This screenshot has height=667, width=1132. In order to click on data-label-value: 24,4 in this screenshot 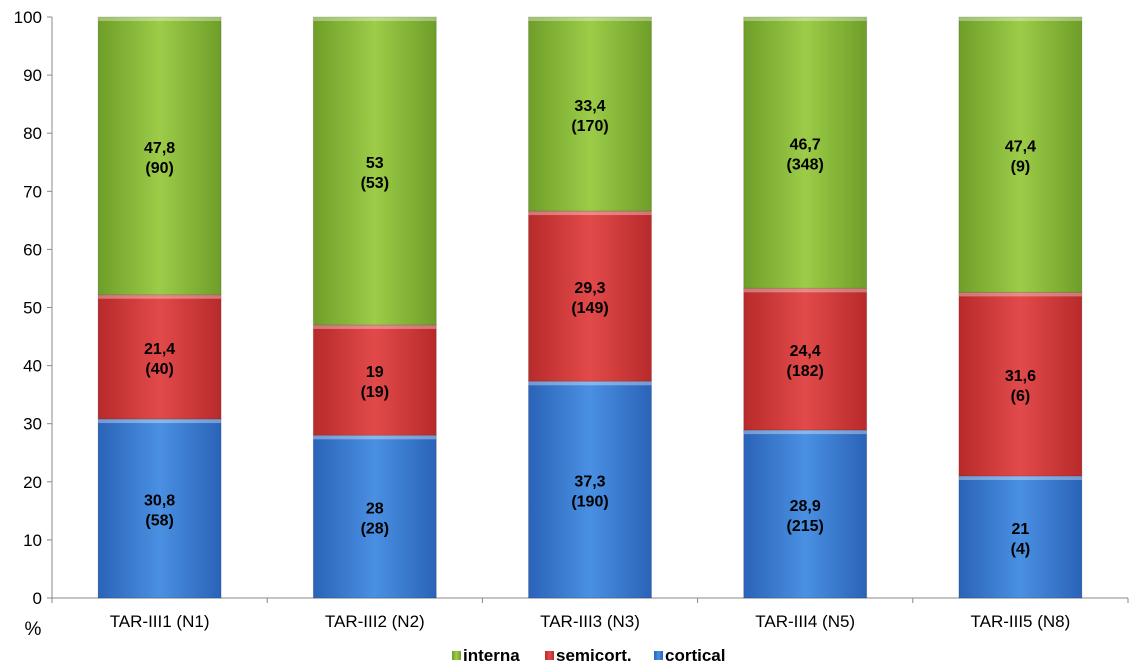, I will do `click(805, 351)`.